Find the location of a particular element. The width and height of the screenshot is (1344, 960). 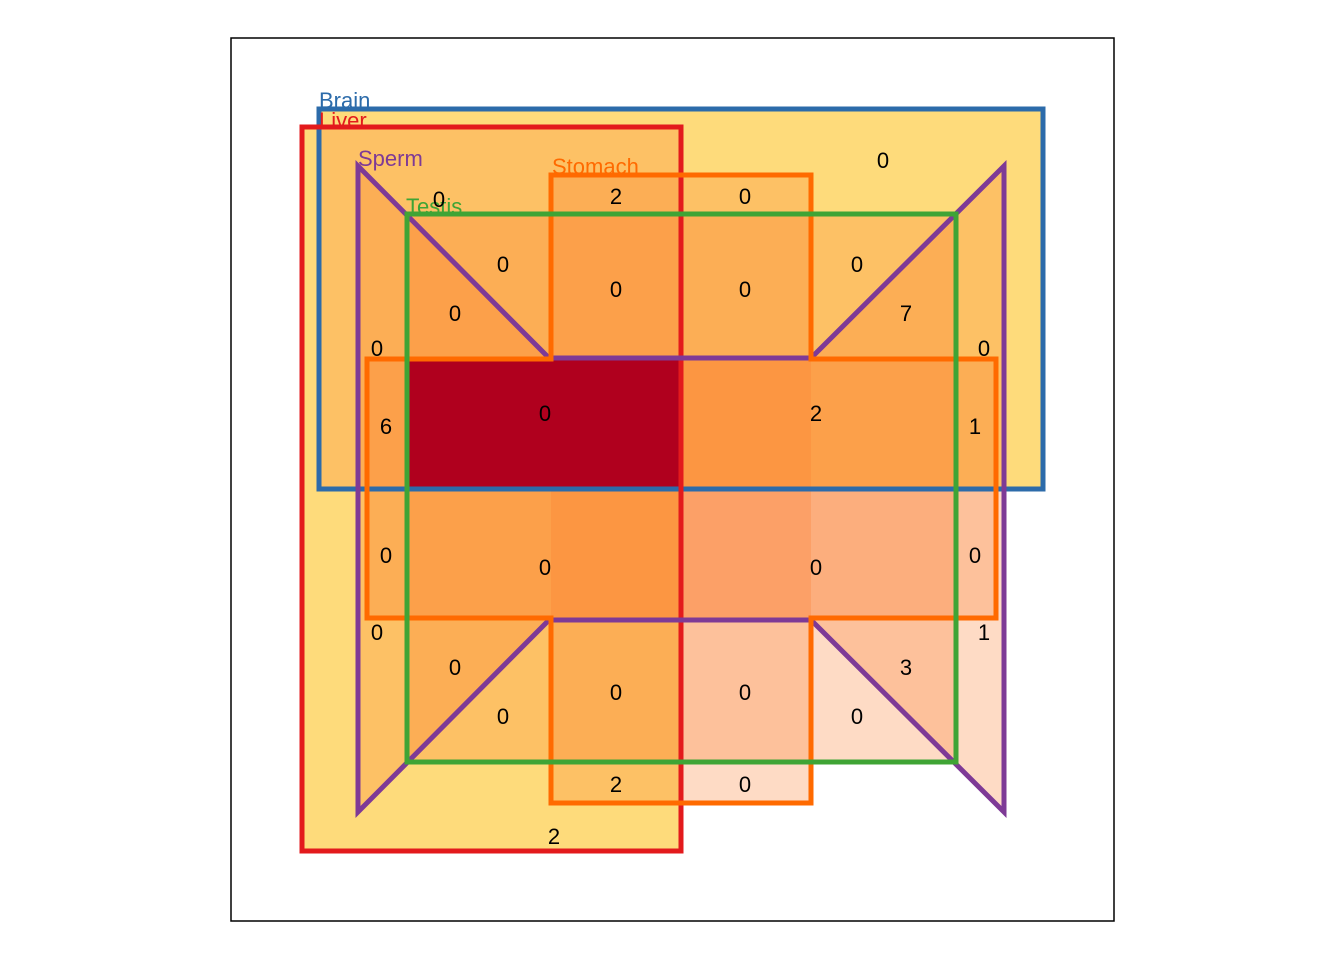

core-region is located at coordinates (544, 424).